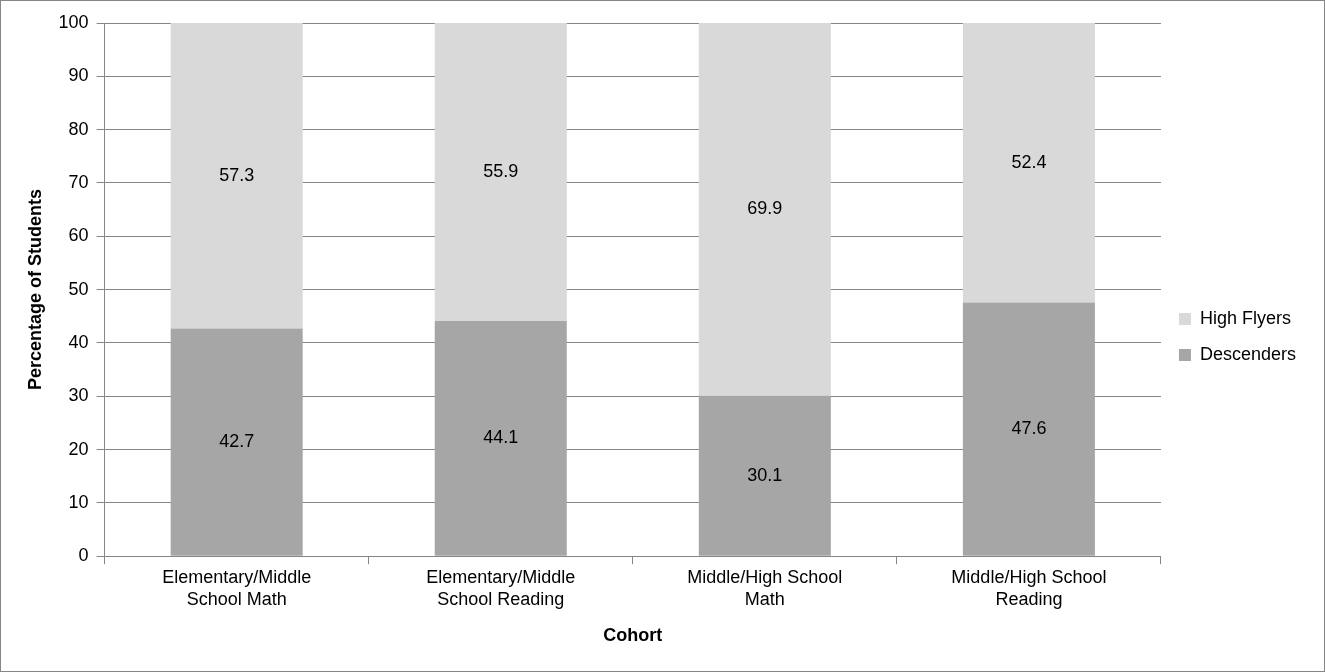 Image resolution: width=1325 pixels, height=672 pixels. I want to click on y-tick-label: 30, so click(78, 395).